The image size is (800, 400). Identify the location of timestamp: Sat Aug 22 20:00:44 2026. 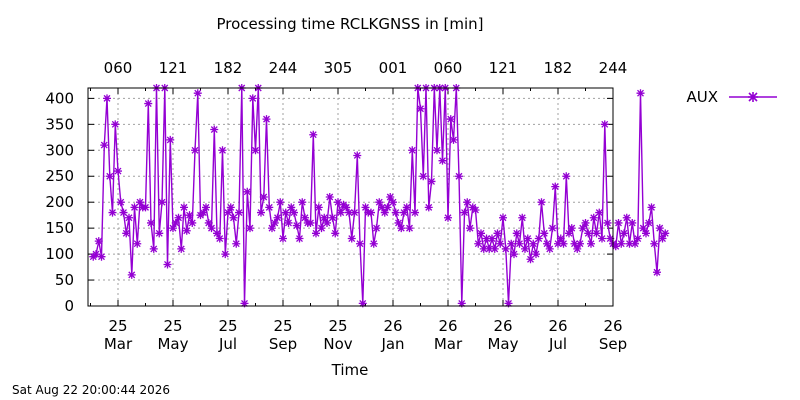
(91, 390).